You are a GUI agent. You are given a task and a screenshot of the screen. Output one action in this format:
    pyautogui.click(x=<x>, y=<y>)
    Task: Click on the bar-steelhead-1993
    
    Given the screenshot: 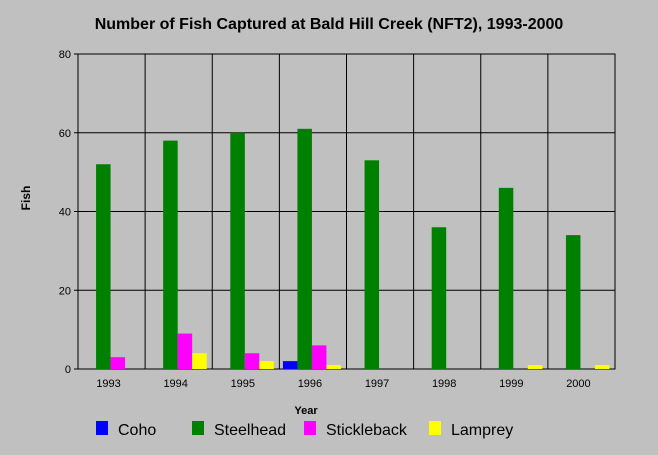 What is the action you would take?
    pyautogui.click(x=103, y=266)
    